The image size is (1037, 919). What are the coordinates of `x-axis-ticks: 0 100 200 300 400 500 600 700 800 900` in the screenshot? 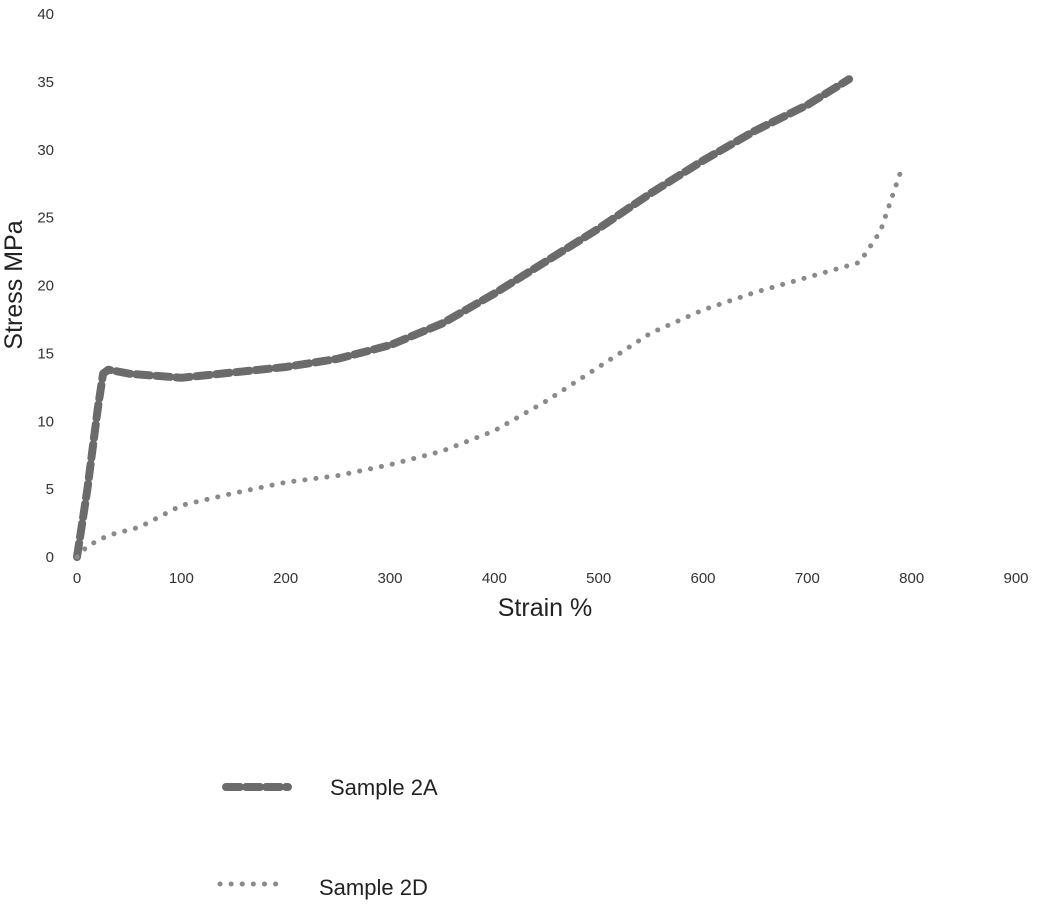 It's located at (551, 578).